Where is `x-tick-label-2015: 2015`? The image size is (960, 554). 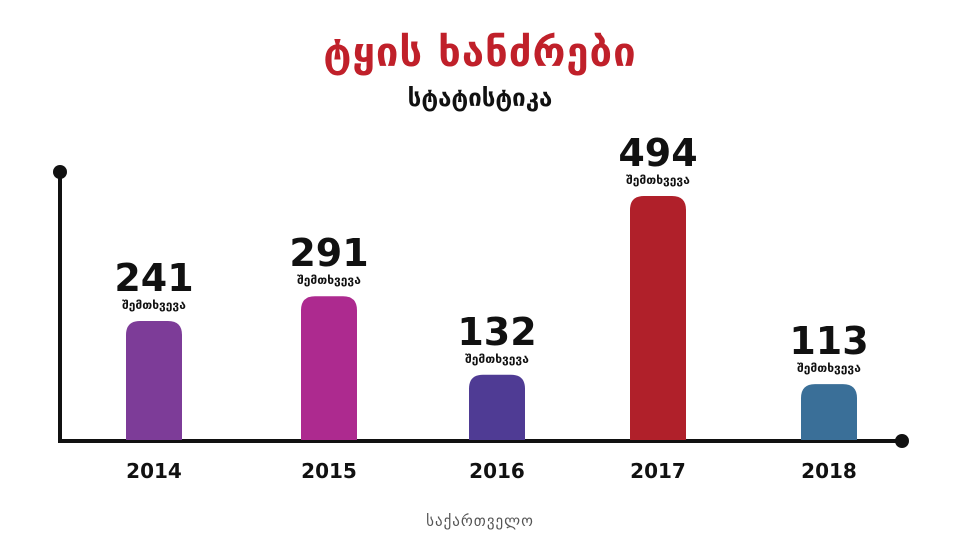
x-tick-label-2015: 2015 is located at coordinates (329, 471).